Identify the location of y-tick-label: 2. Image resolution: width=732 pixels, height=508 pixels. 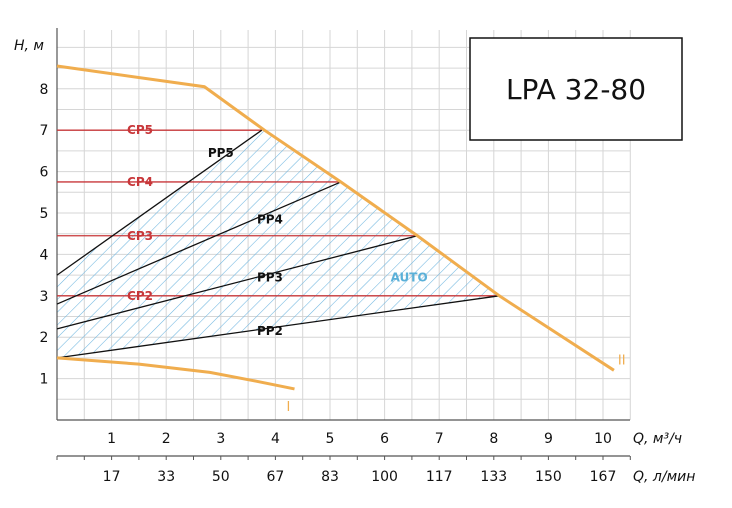
(44, 338).